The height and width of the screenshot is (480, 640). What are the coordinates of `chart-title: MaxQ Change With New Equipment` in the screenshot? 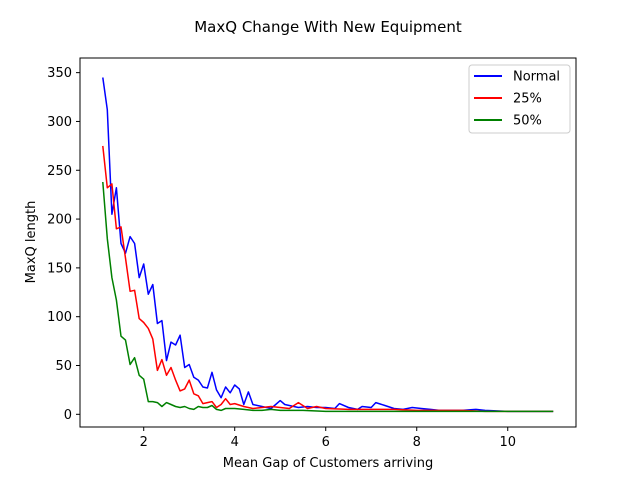 It's located at (328, 27).